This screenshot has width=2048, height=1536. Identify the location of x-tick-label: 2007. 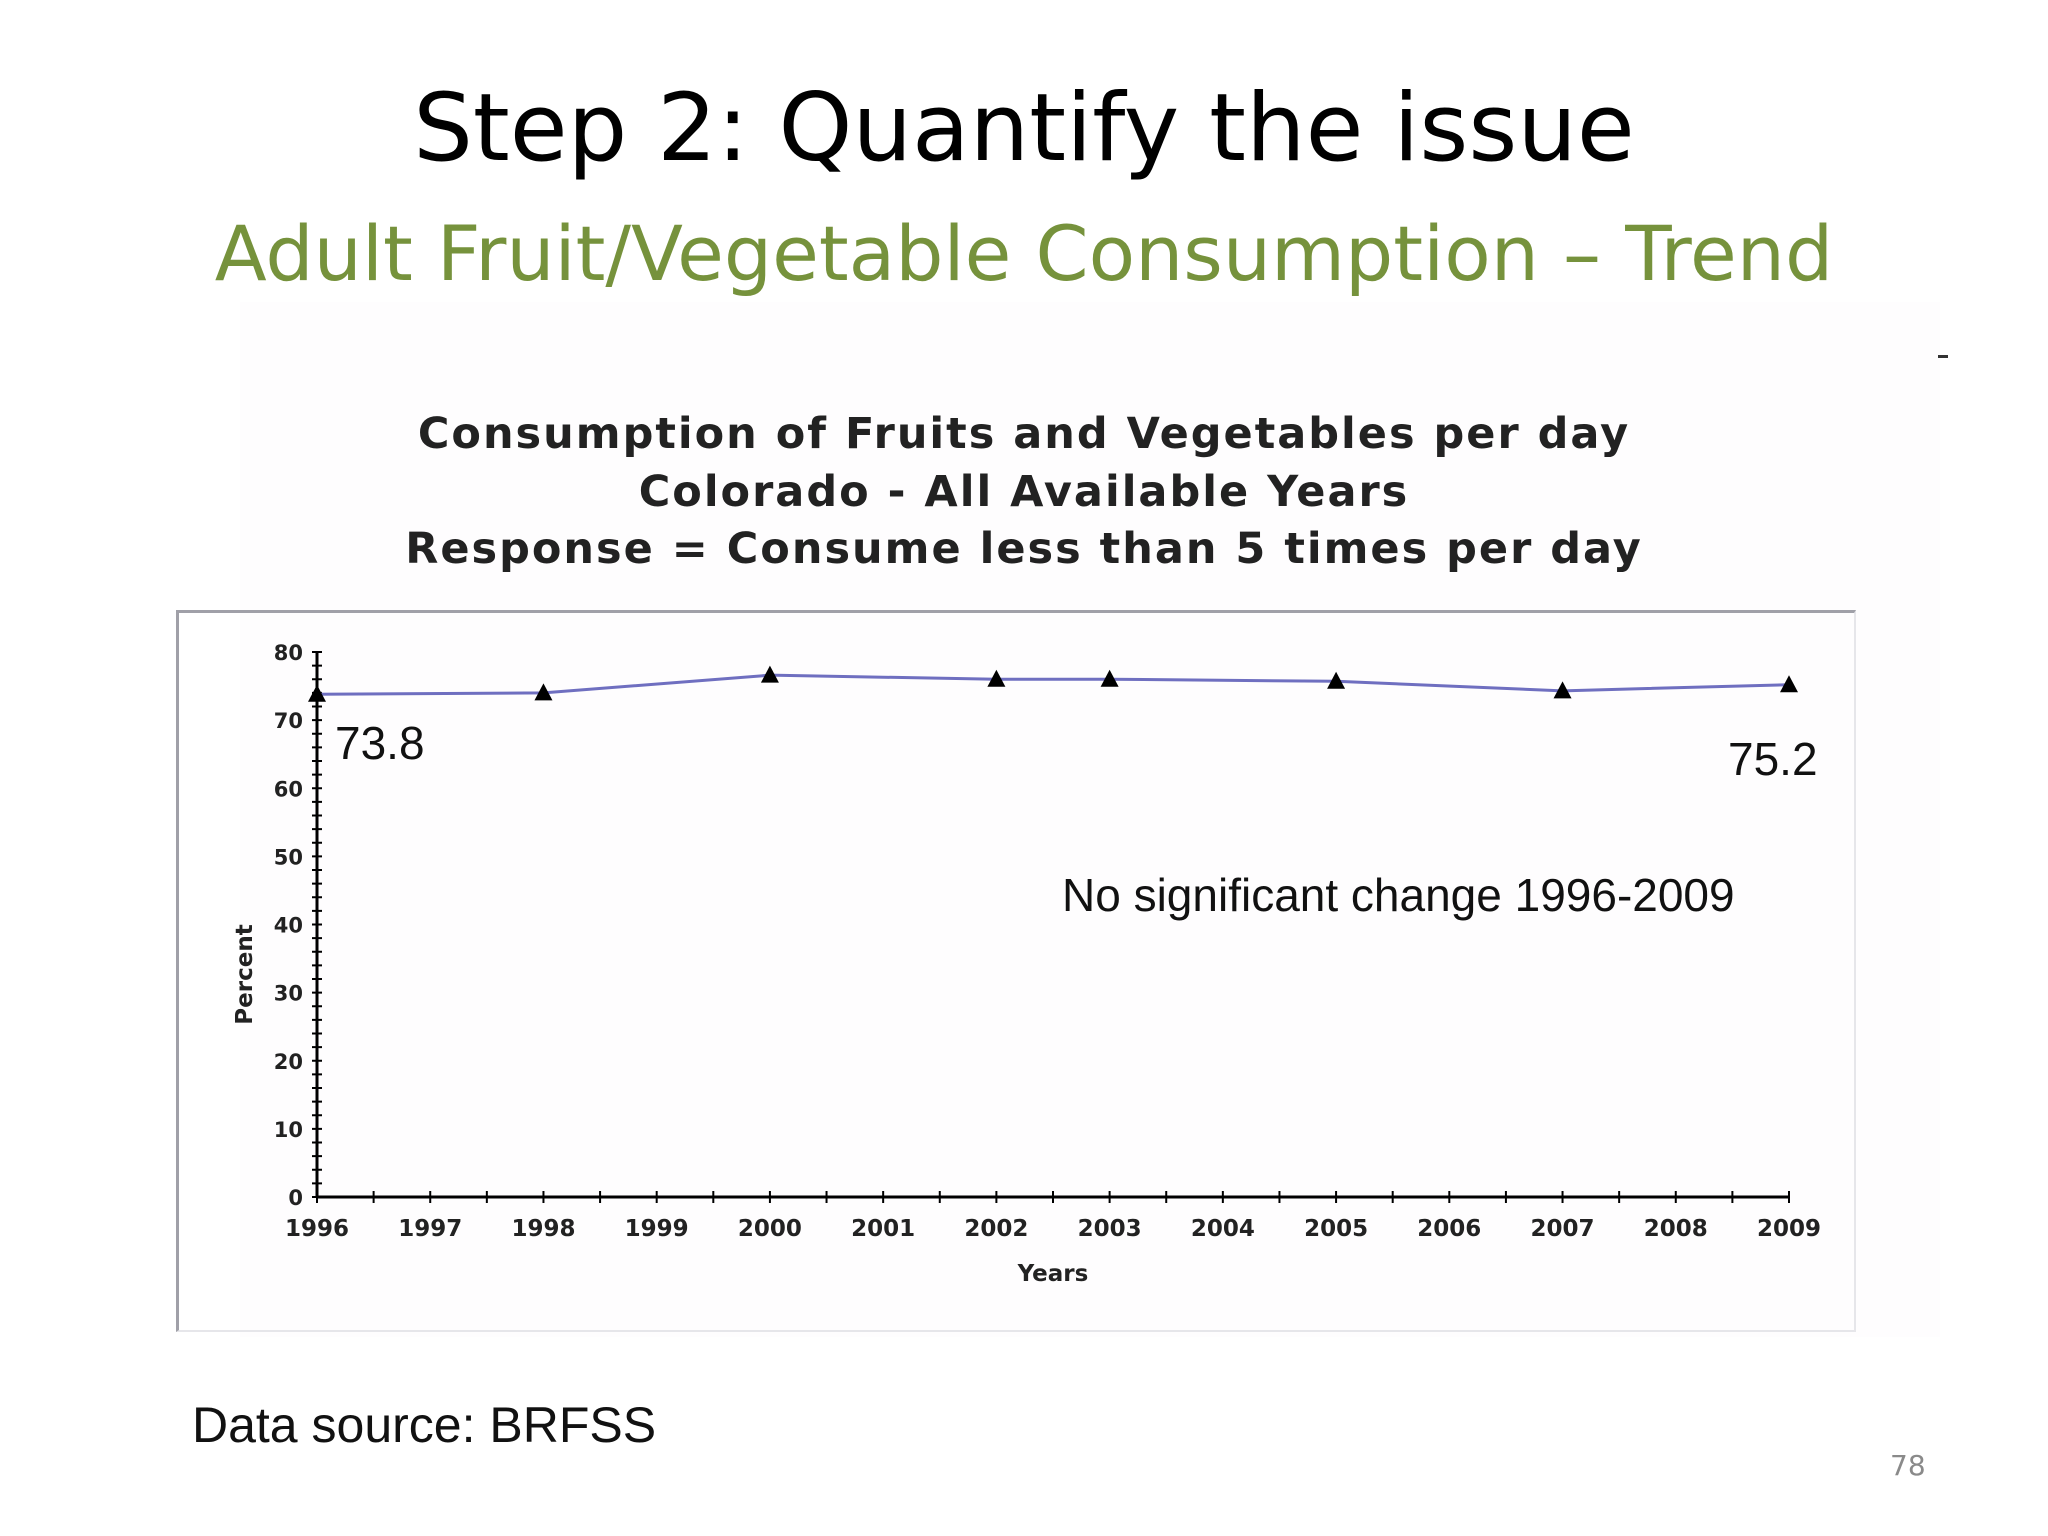
(1563, 1229).